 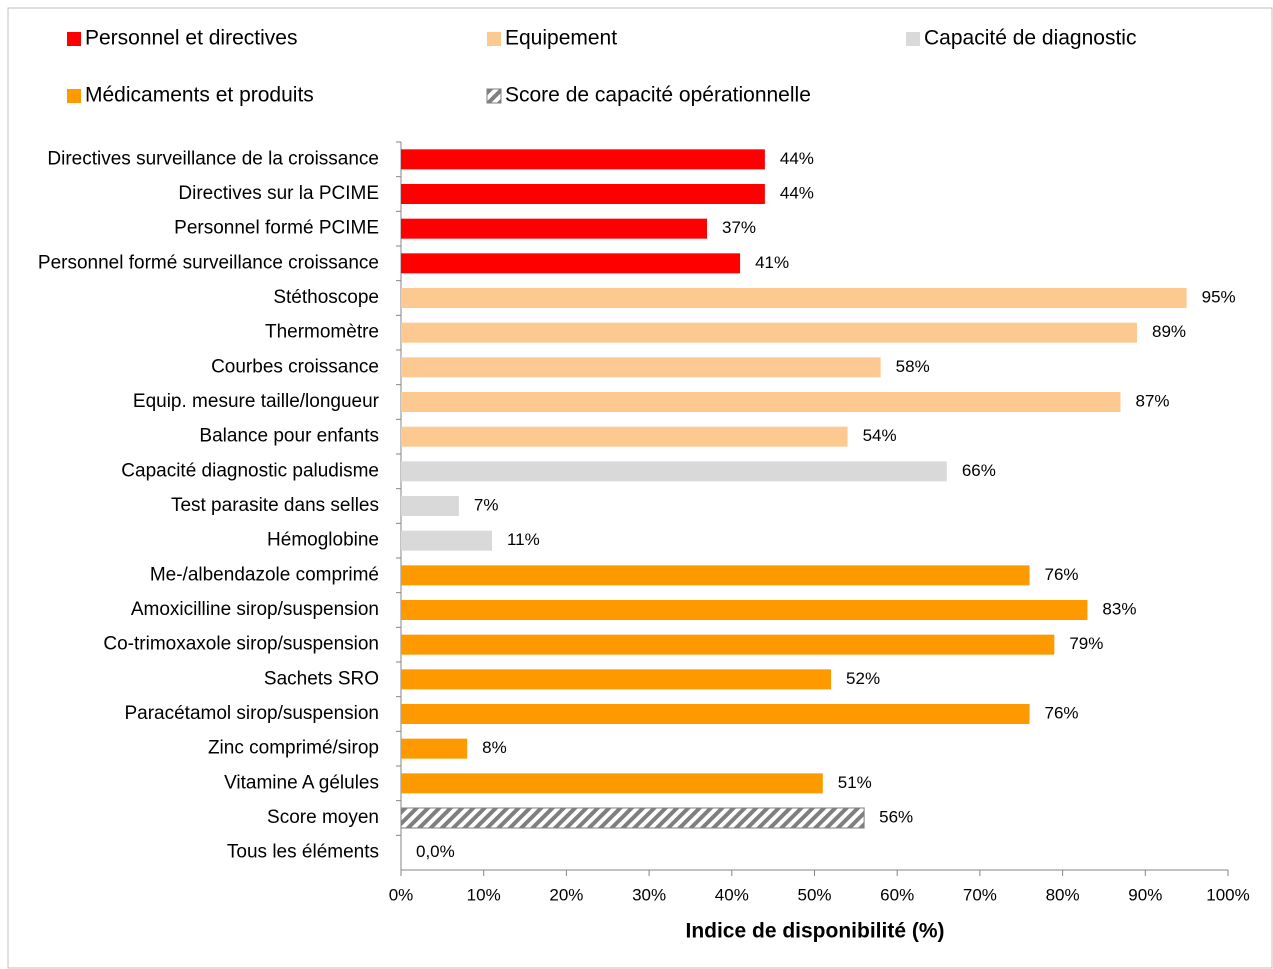 What do you see at coordinates (278, 193) in the screenshot?
I see `y-tick-label: Directives sur la PCIME` at bounding box center [278, 193].